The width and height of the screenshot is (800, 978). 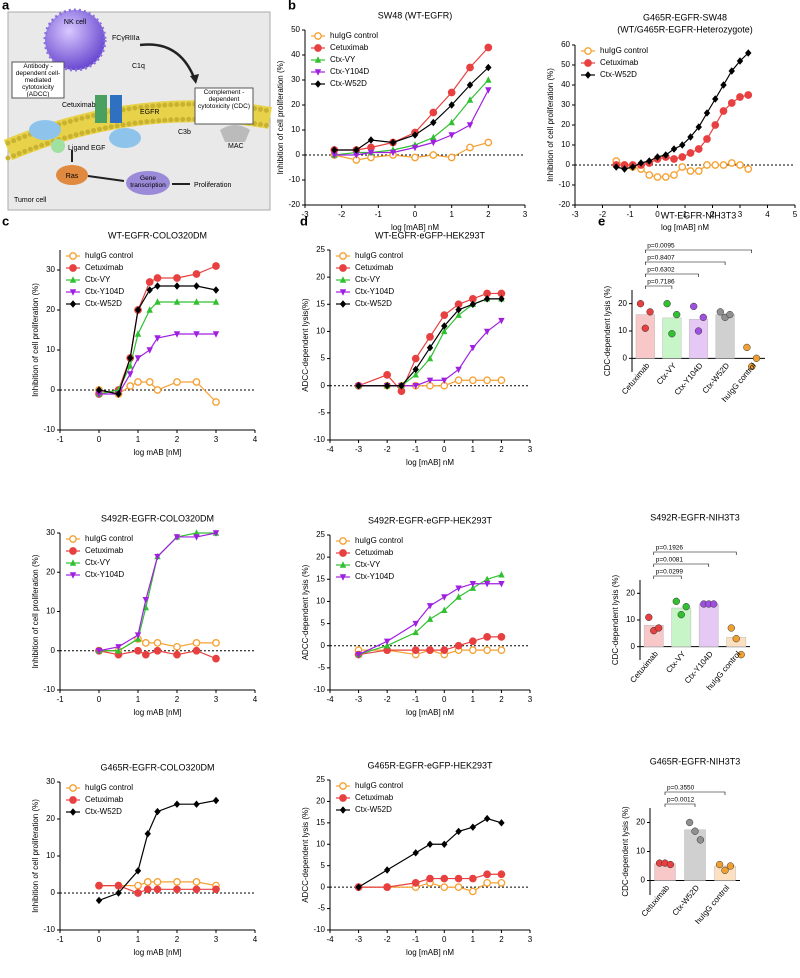 What do you see at coordinates (323, 865) in the screenshot?
I see `y-tick-label: 5` at bounding box center [323, 865].